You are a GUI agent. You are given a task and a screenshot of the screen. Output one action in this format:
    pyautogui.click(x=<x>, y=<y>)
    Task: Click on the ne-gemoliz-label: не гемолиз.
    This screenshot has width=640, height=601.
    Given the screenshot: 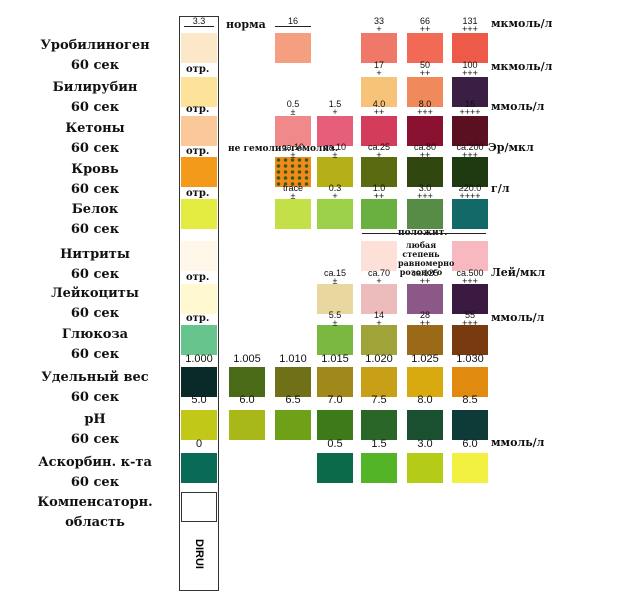 What is the action you would take?
    pyautogui.click(x=259, y=149)
    